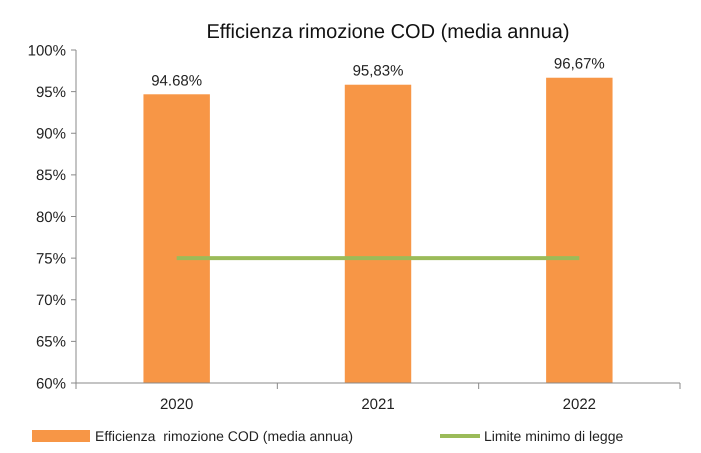  I want to click on y-tick-label: 65%, so click(51, 342).